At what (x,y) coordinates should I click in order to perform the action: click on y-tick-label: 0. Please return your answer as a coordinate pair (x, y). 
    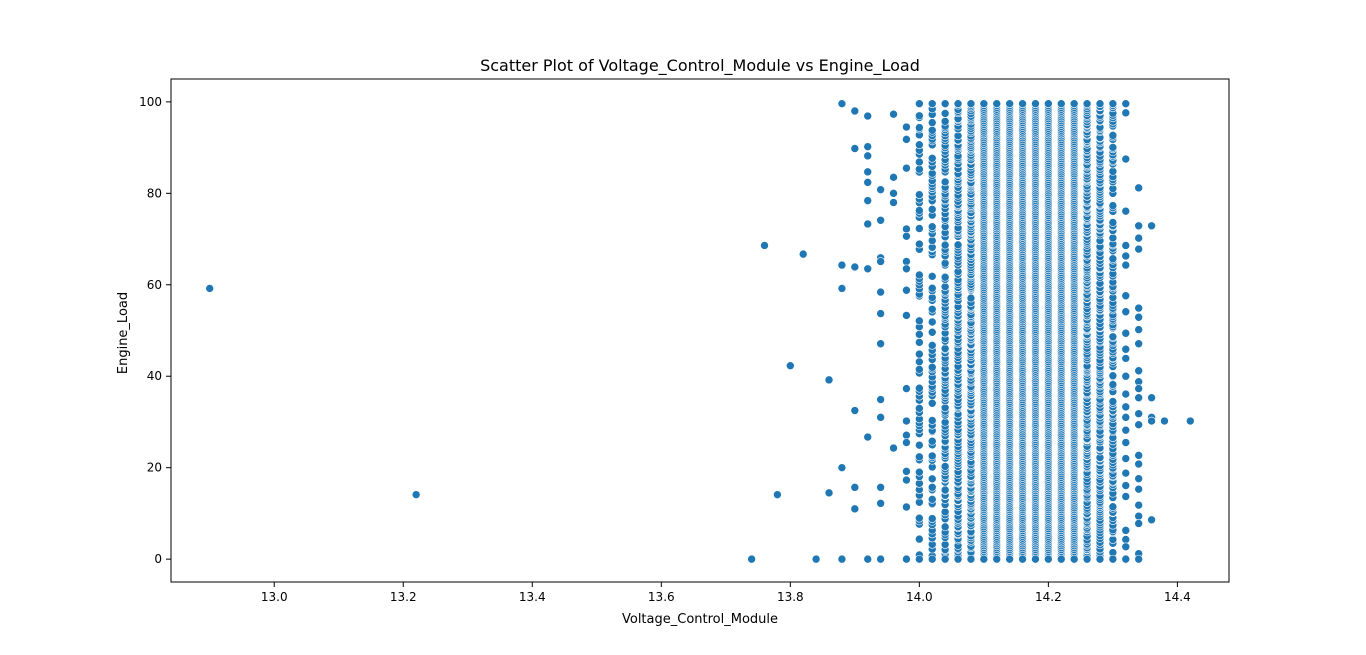
    Looking at the image, I should click on (158, 559).